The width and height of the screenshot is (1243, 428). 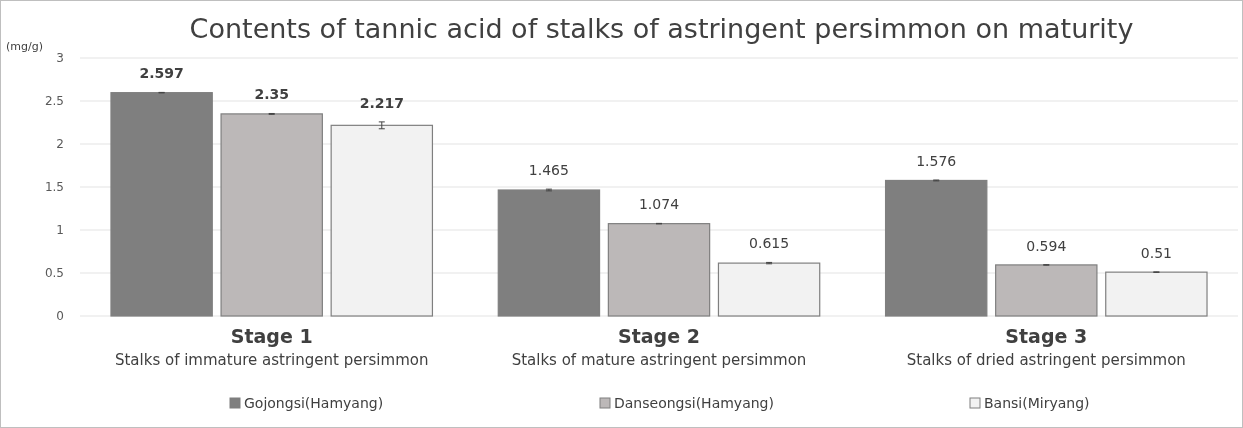 I want to click on data-label: 0.615, so click(x=769, y=243).